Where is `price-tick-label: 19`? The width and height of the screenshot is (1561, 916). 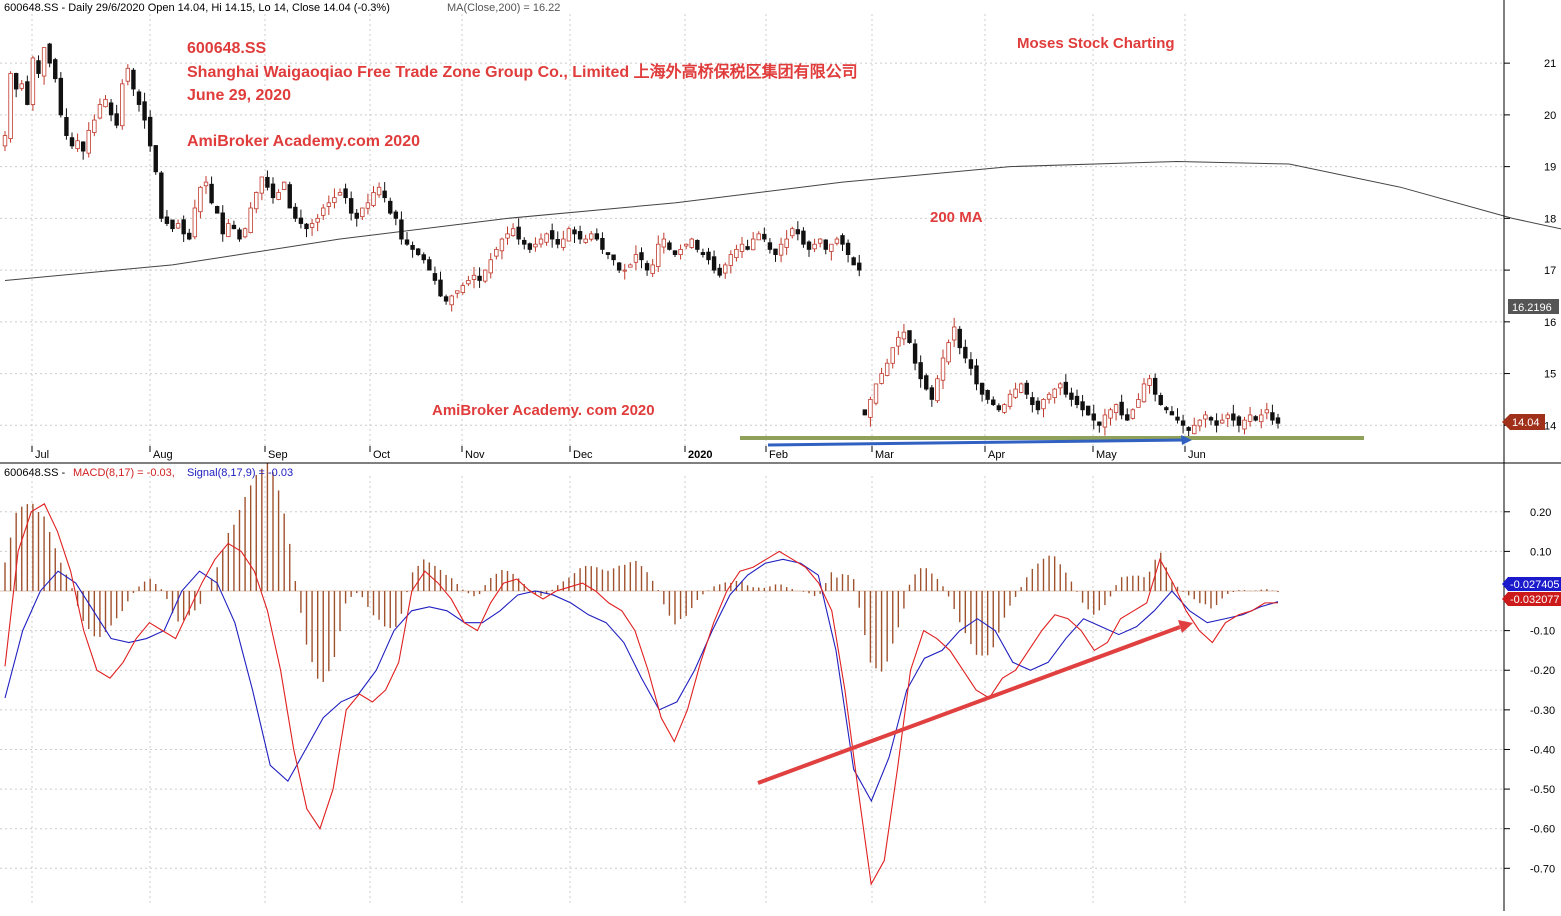 price-tick-label: 19 is located at coordinates (1550, 168).